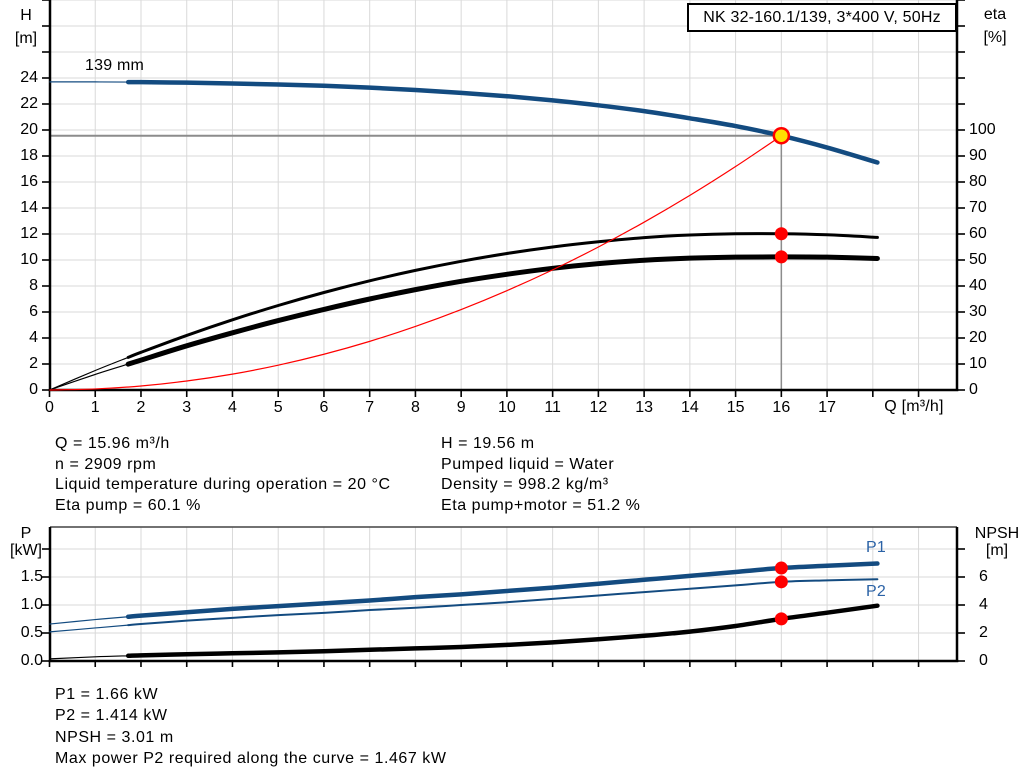  Describe the element at coordinates (33, 311) in the screenshot. I see `h-tick-label: 6` at that location.